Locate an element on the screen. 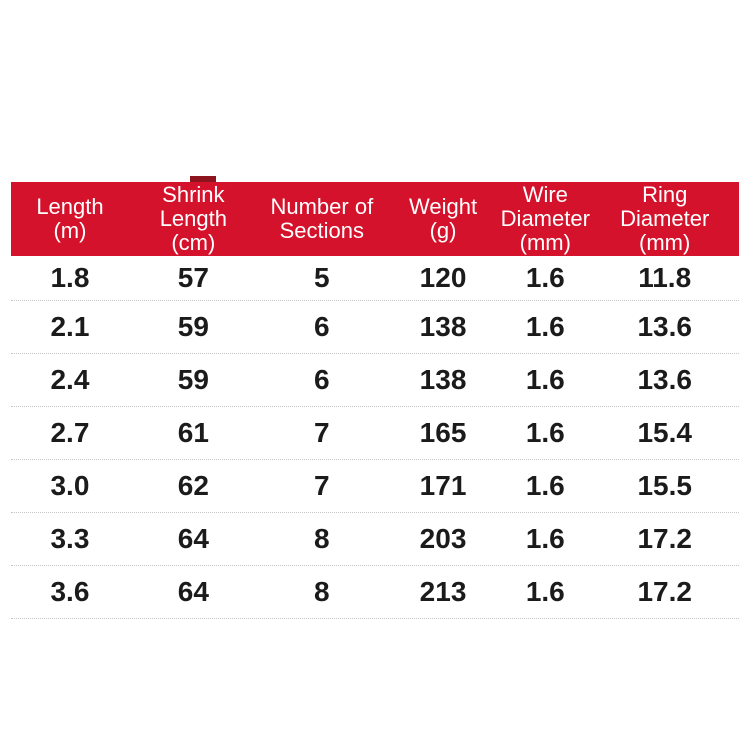 The image size is (750, 750). cell-ring-diameter: 15.5 is located at coordinates (664, 485).